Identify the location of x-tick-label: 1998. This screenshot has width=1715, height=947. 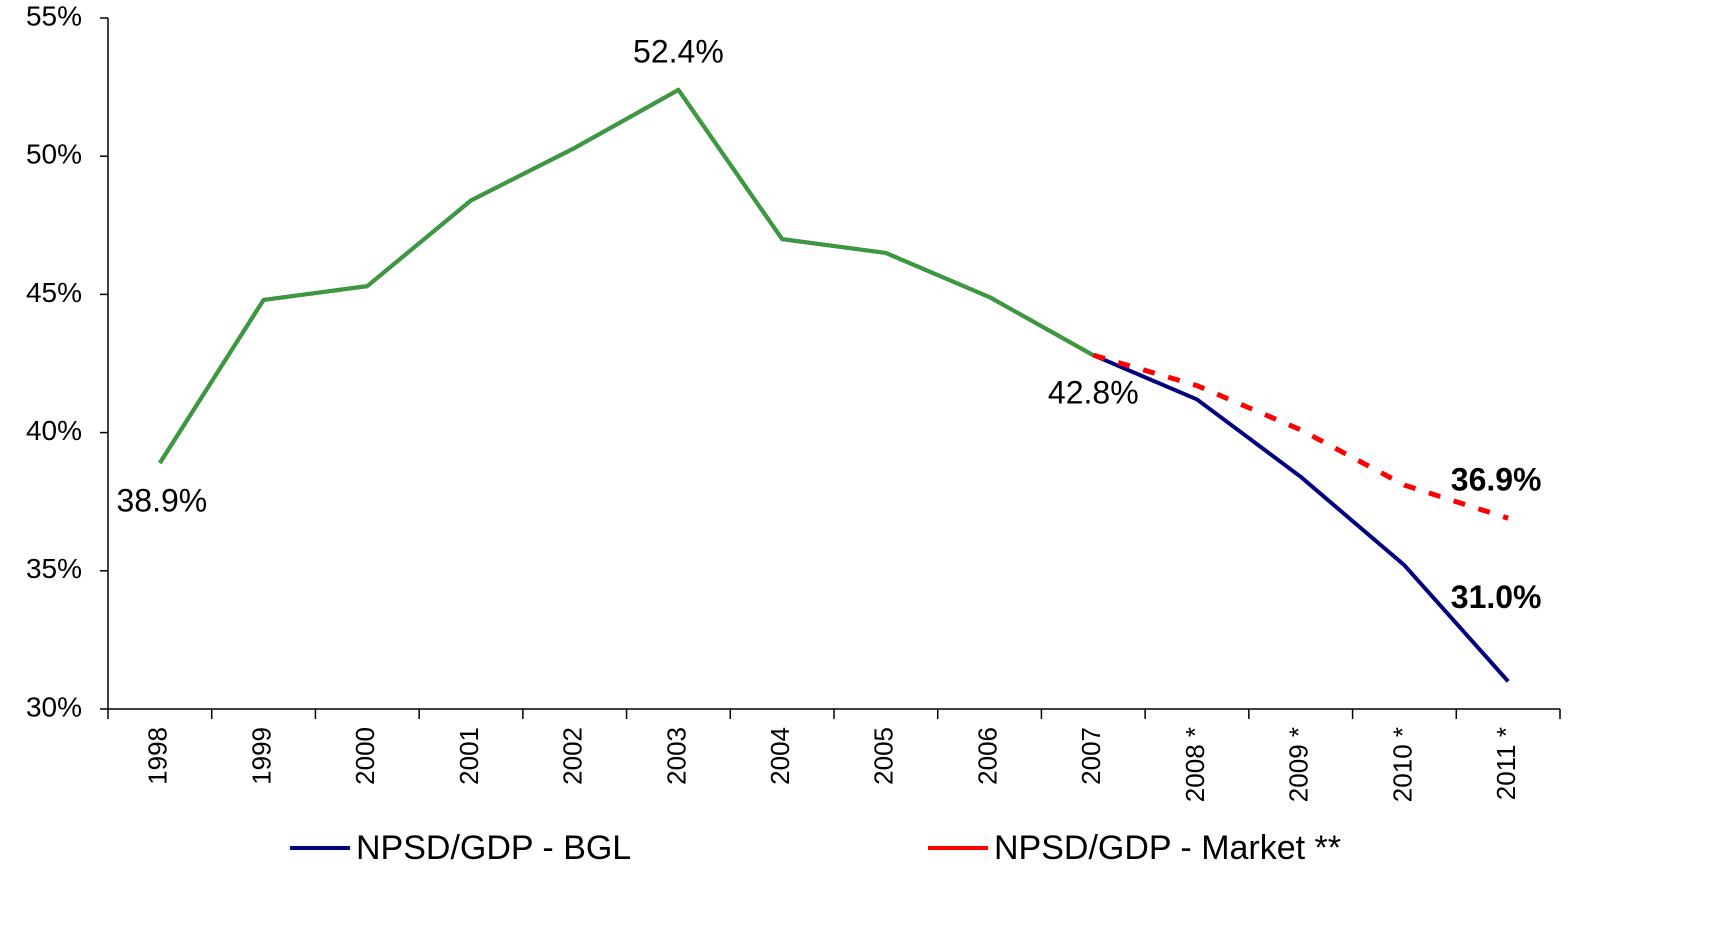
(158, 756).